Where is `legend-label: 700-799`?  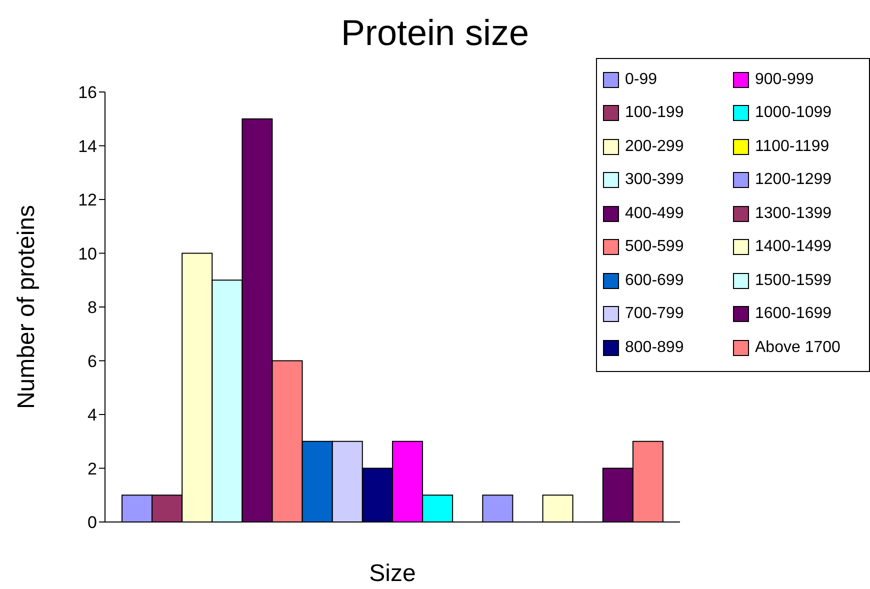
legend-label: 700-799 is located at coordinates (654, 314).